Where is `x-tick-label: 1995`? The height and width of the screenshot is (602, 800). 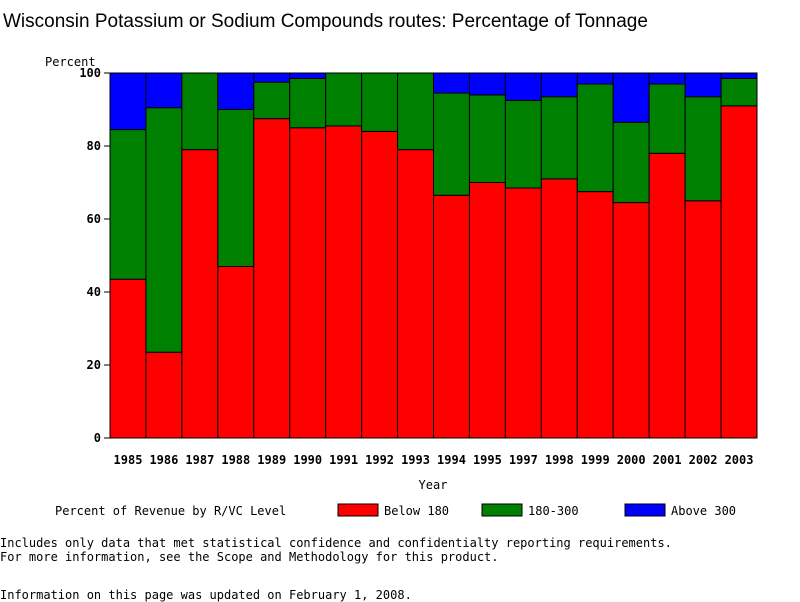 x-tick-label: 1995 is located at coordinates (487, 460).